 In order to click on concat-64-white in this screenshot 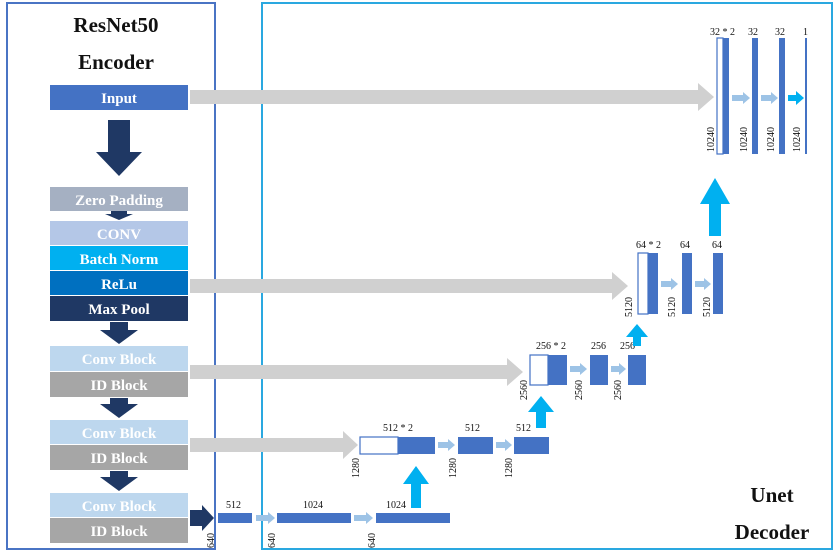, I will do `click(643, 283)`.